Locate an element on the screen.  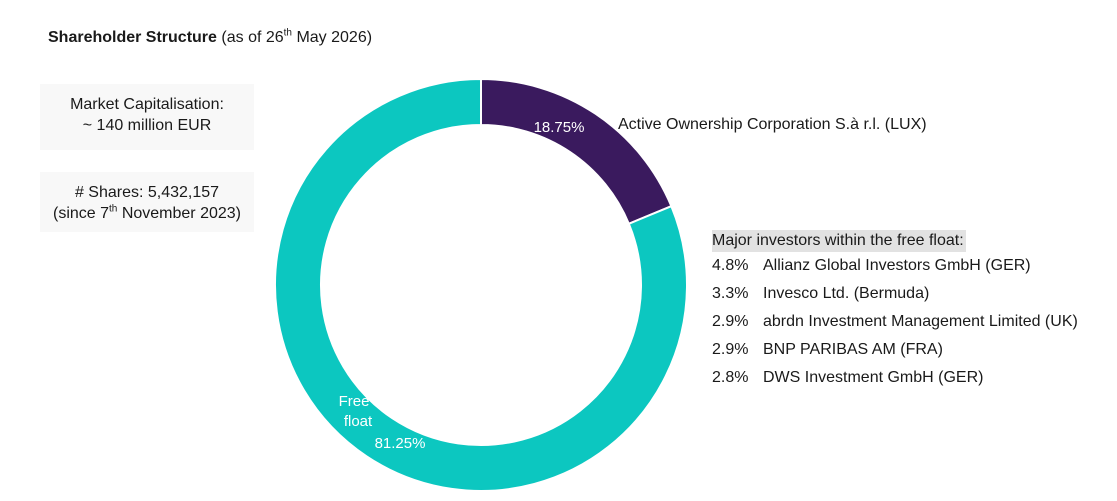
investors-heading: Major investors within the free float: is located at coordinates (839, 241).